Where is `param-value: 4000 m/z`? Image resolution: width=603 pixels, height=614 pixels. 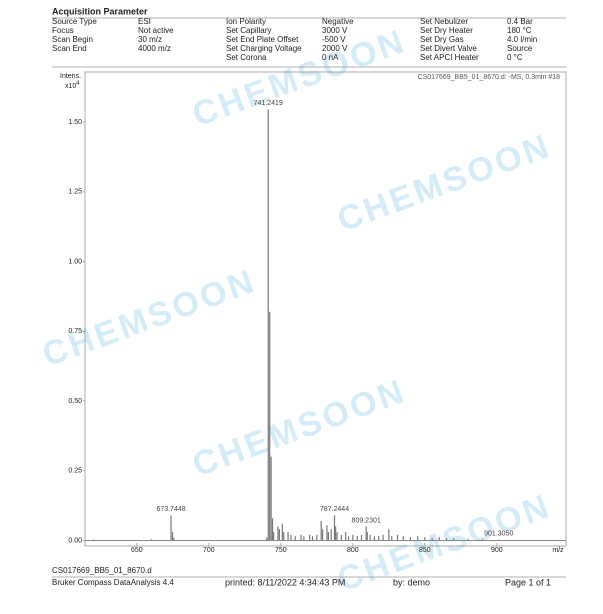 param-value: 4000 m/z is located at coordinates (154, 48).